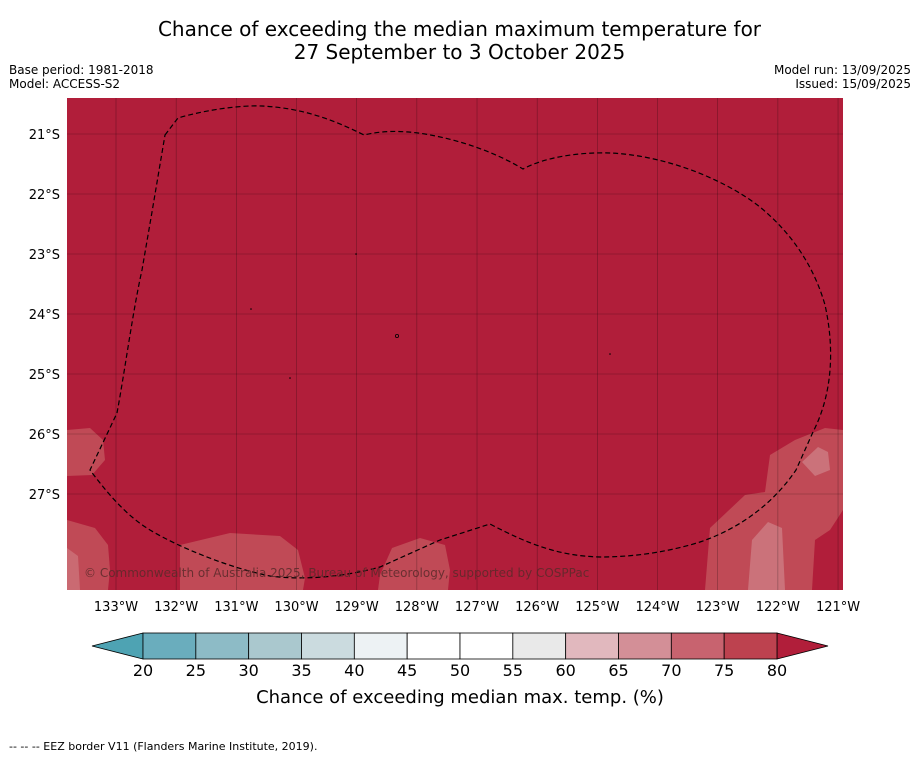  I want to click on longitude-label: 131°W, so click(236, 607).